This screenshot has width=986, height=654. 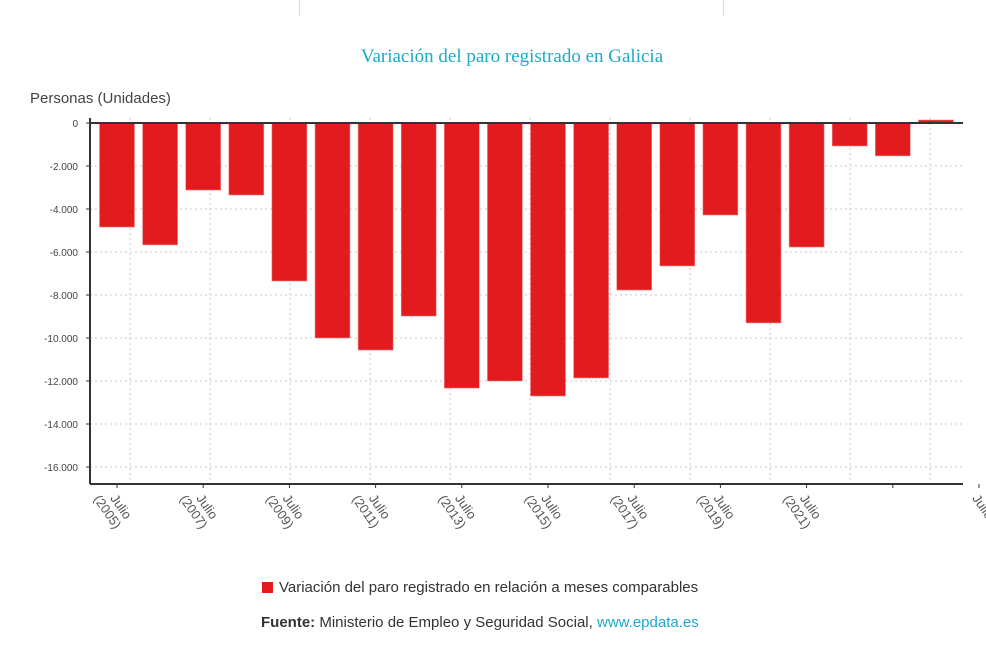 What do you see at coordinates (288, 622) in the screenshot?
I see `source-label: Fuente:` at bounding box center [288, 622].